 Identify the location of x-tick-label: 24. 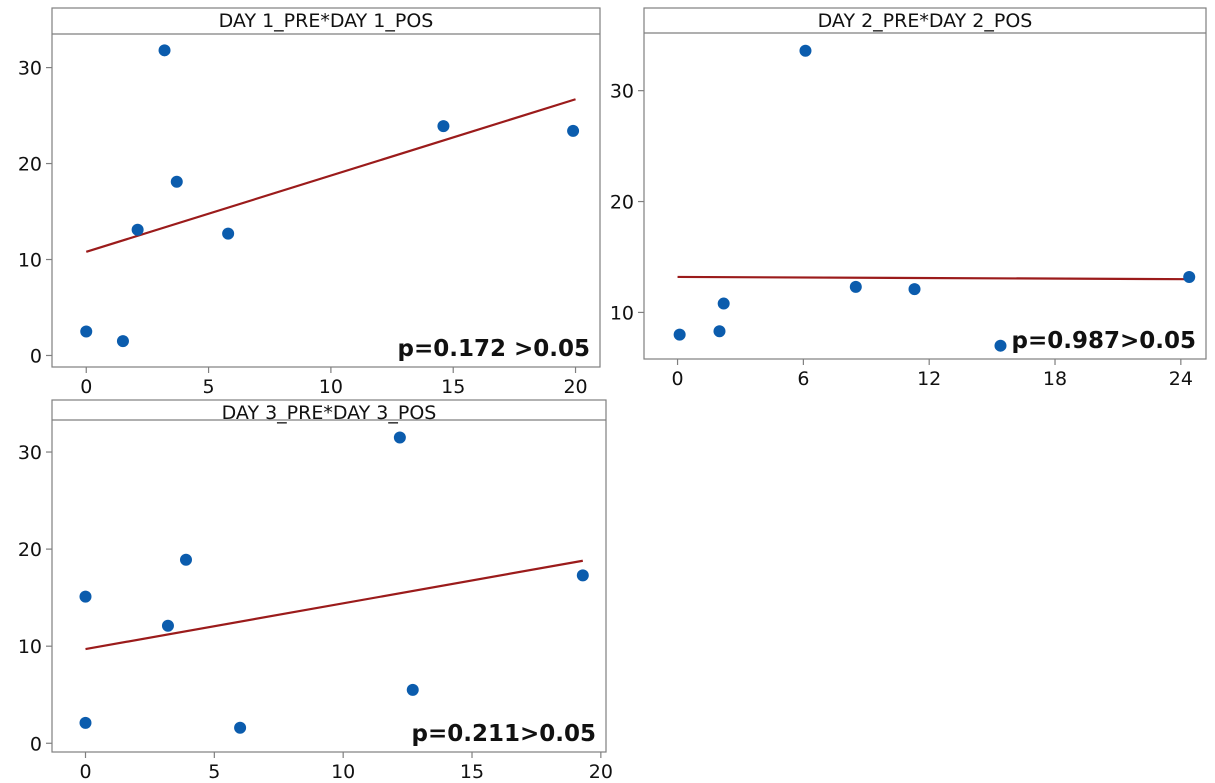
(1181, 379).